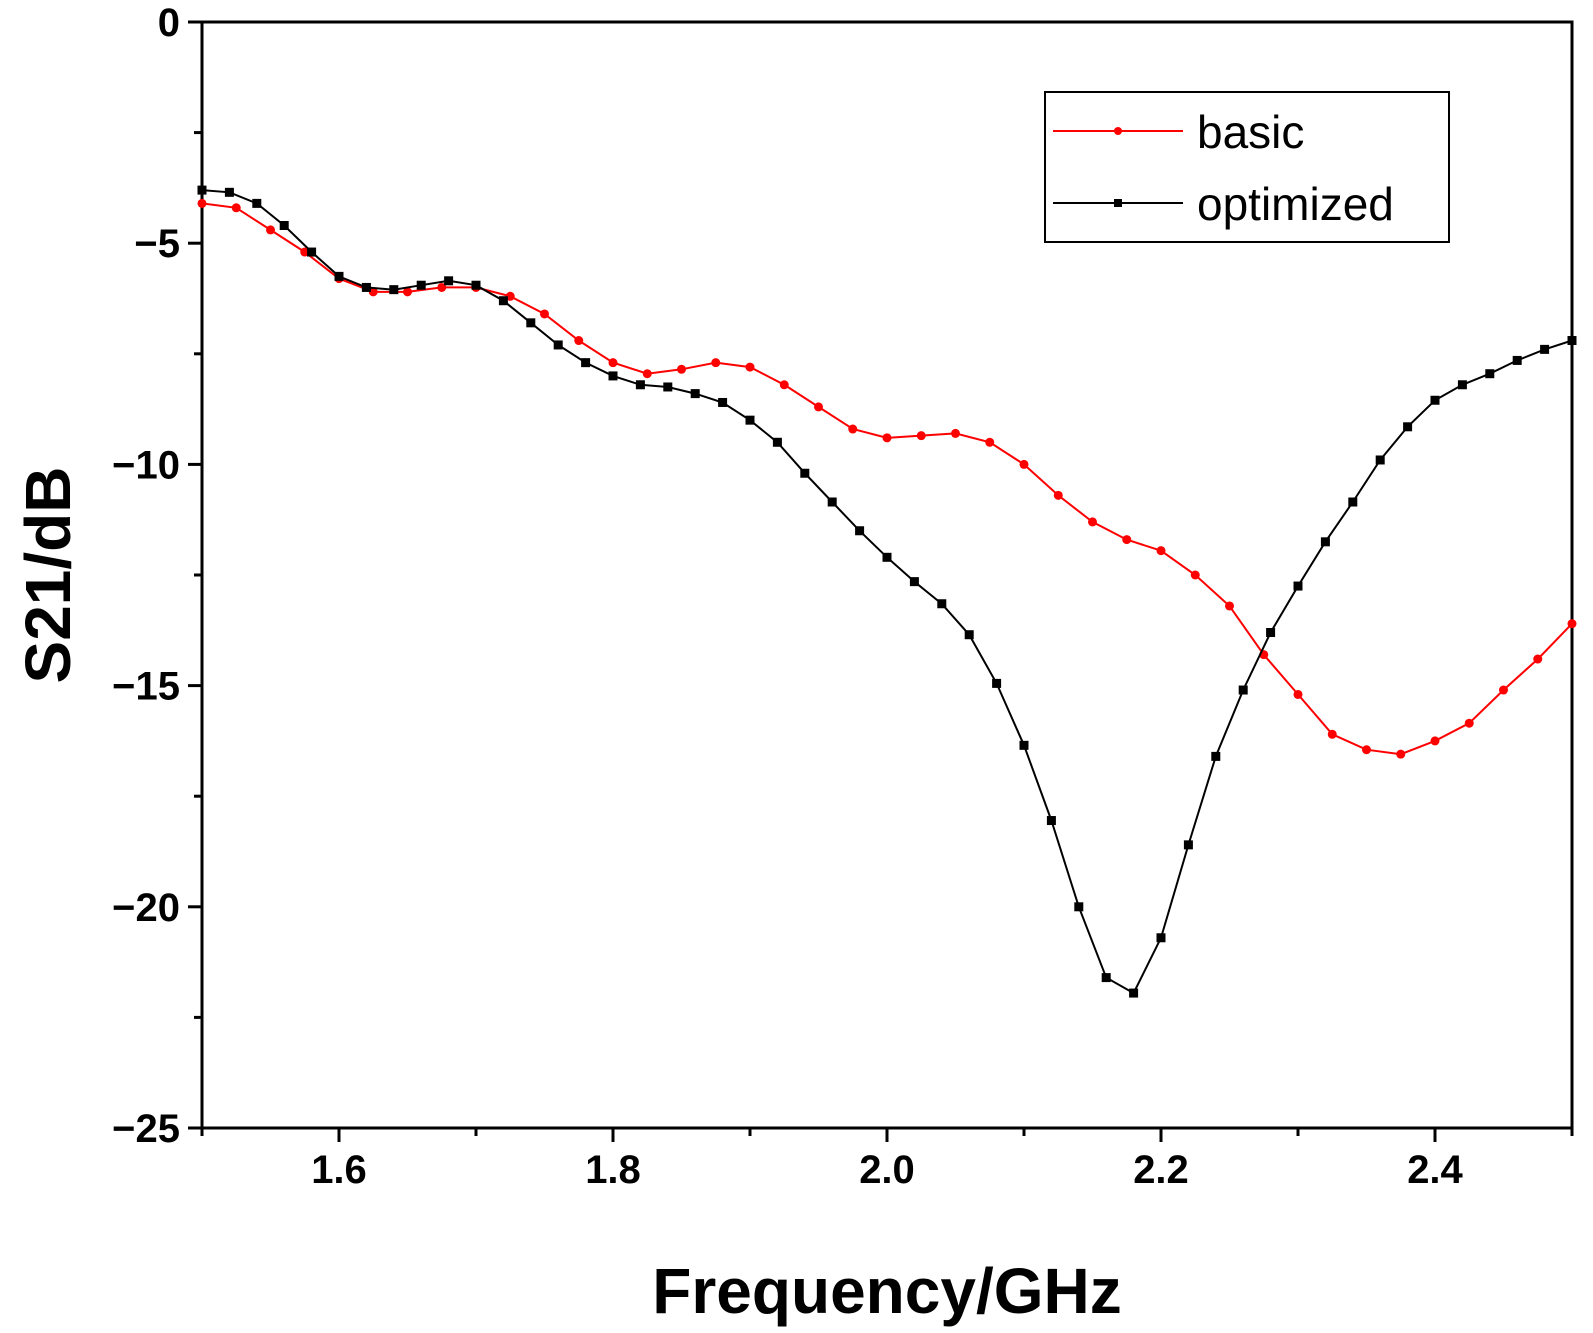  Describe the element at coordinates (169, 23) in the screenshot. I see `y-tick-label: 0` at that location.